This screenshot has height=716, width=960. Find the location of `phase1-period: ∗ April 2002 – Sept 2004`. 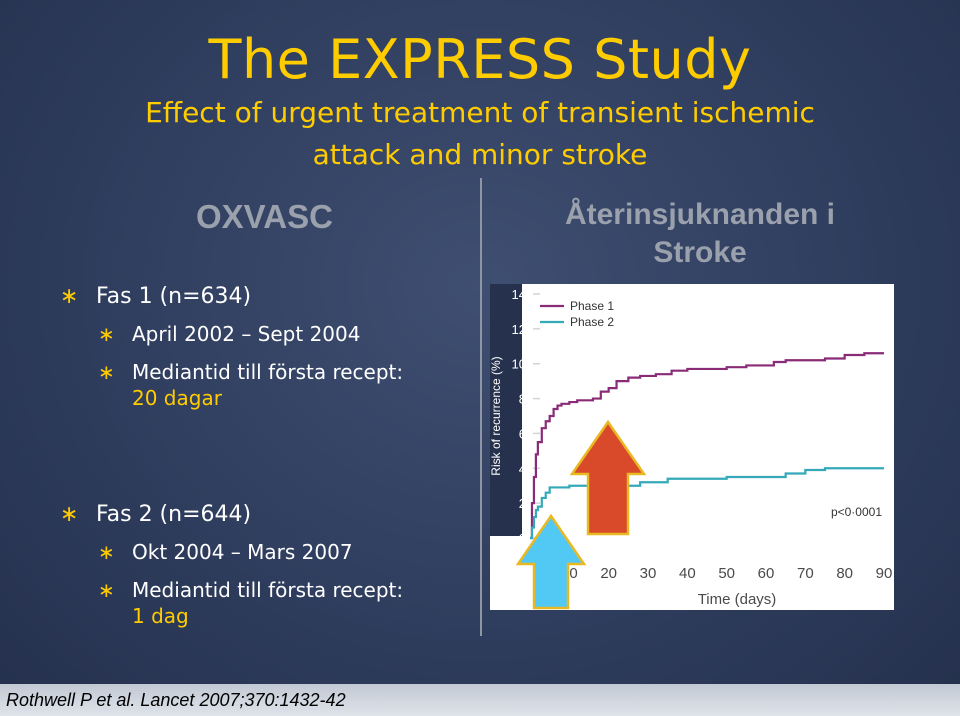

phase1-period: ∗ April 2002 – Sept 2004 is located at coordinates (229, 334).